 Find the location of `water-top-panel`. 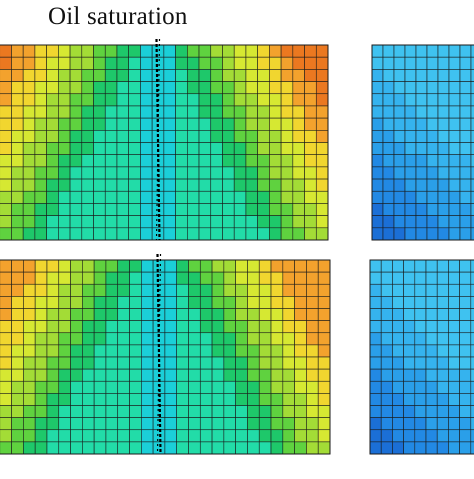

water-top-panel is located at coordinates (422, 142).